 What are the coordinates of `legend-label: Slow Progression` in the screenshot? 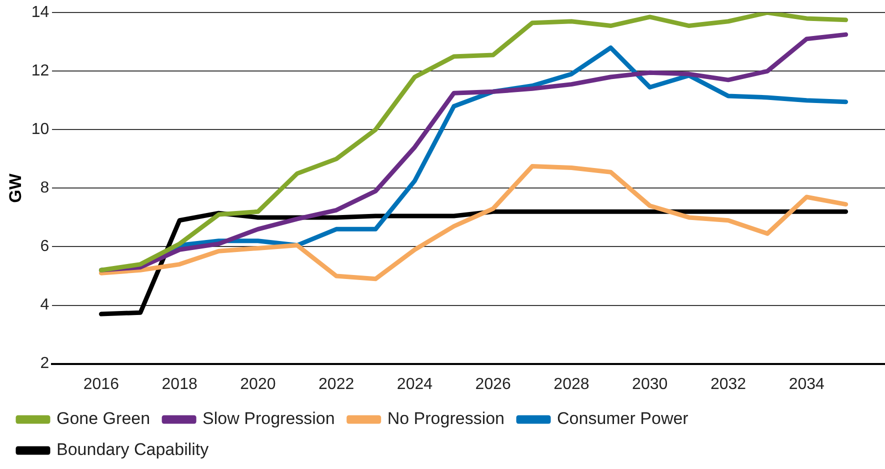 It's located at (268, 418).